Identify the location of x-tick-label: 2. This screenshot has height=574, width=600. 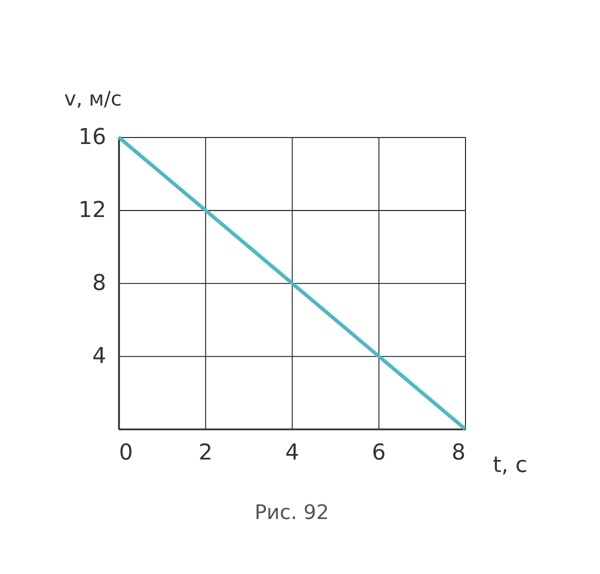
(205, 453).